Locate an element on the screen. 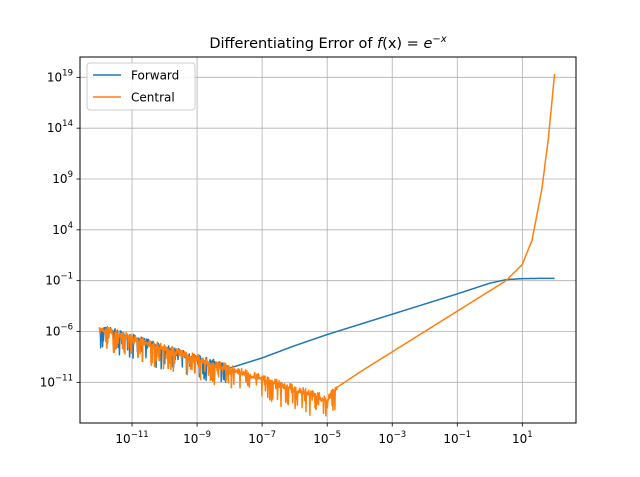 This screenshot has height=477, width=640. legend-label-forward: Forward is located at coordinates (155, 76).